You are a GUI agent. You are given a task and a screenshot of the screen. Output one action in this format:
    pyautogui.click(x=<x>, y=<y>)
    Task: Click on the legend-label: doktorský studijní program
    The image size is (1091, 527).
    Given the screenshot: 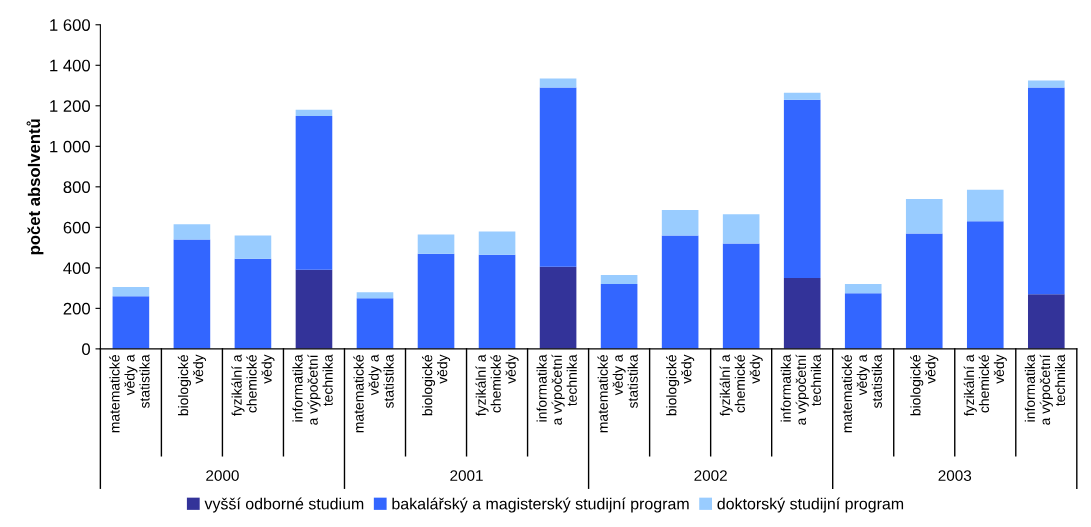 What is the action you would take?
    pyautogui.click(x=810, y=505)
    